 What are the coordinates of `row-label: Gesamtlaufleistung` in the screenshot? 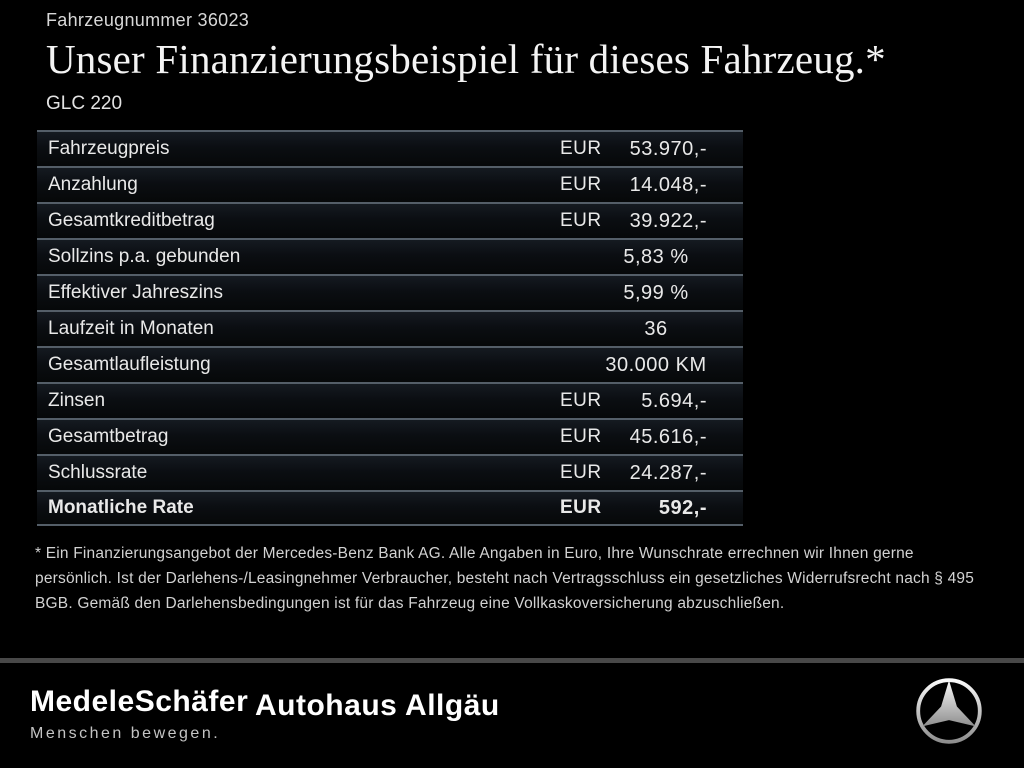 It's located at (129, 364).